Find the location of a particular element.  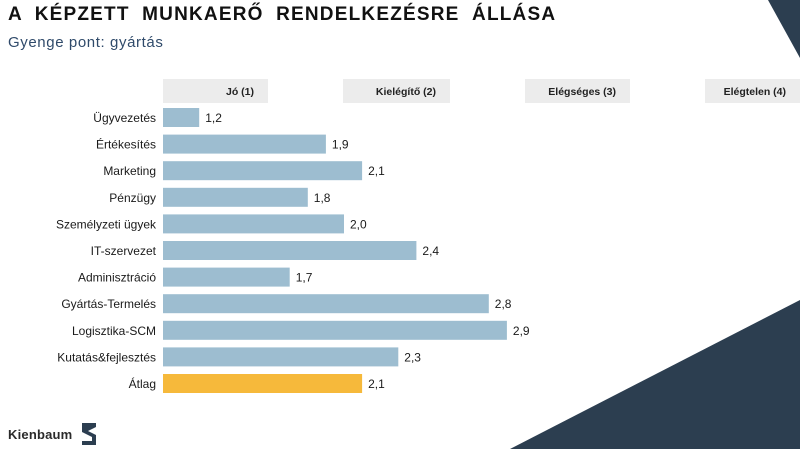

category-label: Személyzeti ügyek is located at coordinates (106, 224).